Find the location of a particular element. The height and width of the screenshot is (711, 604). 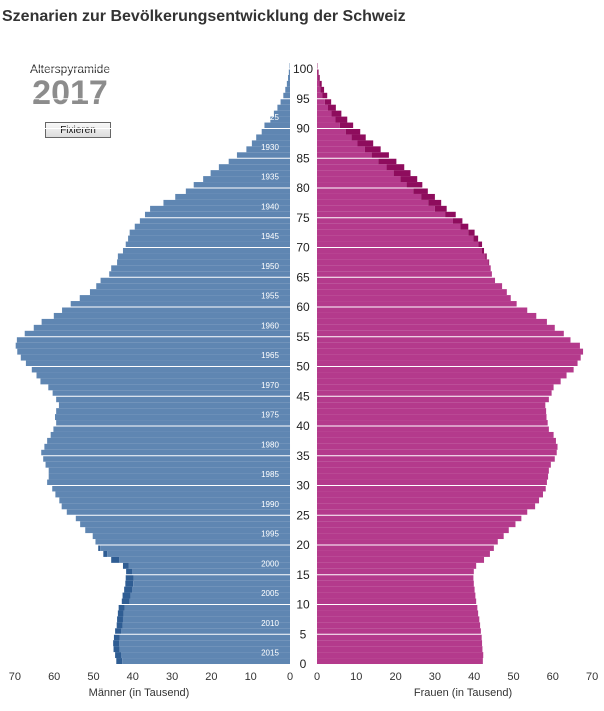

birth-year-label: 1975 is located at coordinates (270, 415).